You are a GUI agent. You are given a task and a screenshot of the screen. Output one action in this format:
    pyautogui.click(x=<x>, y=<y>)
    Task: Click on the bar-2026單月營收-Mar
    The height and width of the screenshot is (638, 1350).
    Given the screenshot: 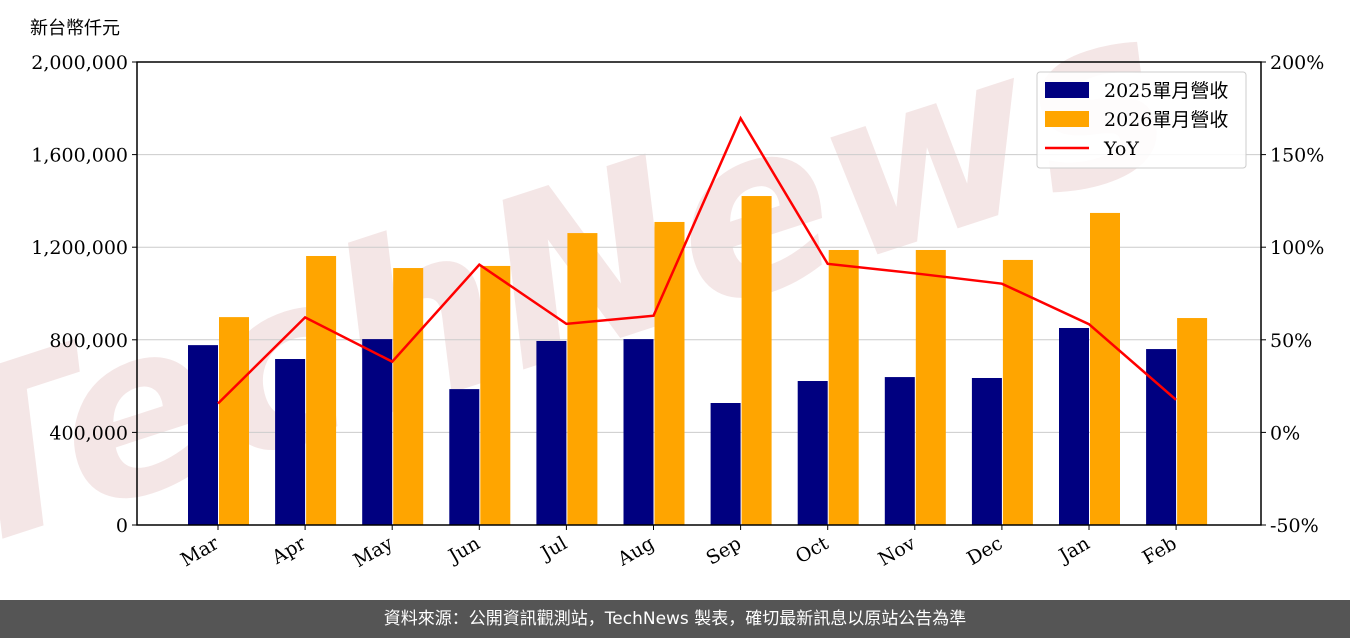 What is the action you would take?
    pyautogui.click(x=234, y=421)
    